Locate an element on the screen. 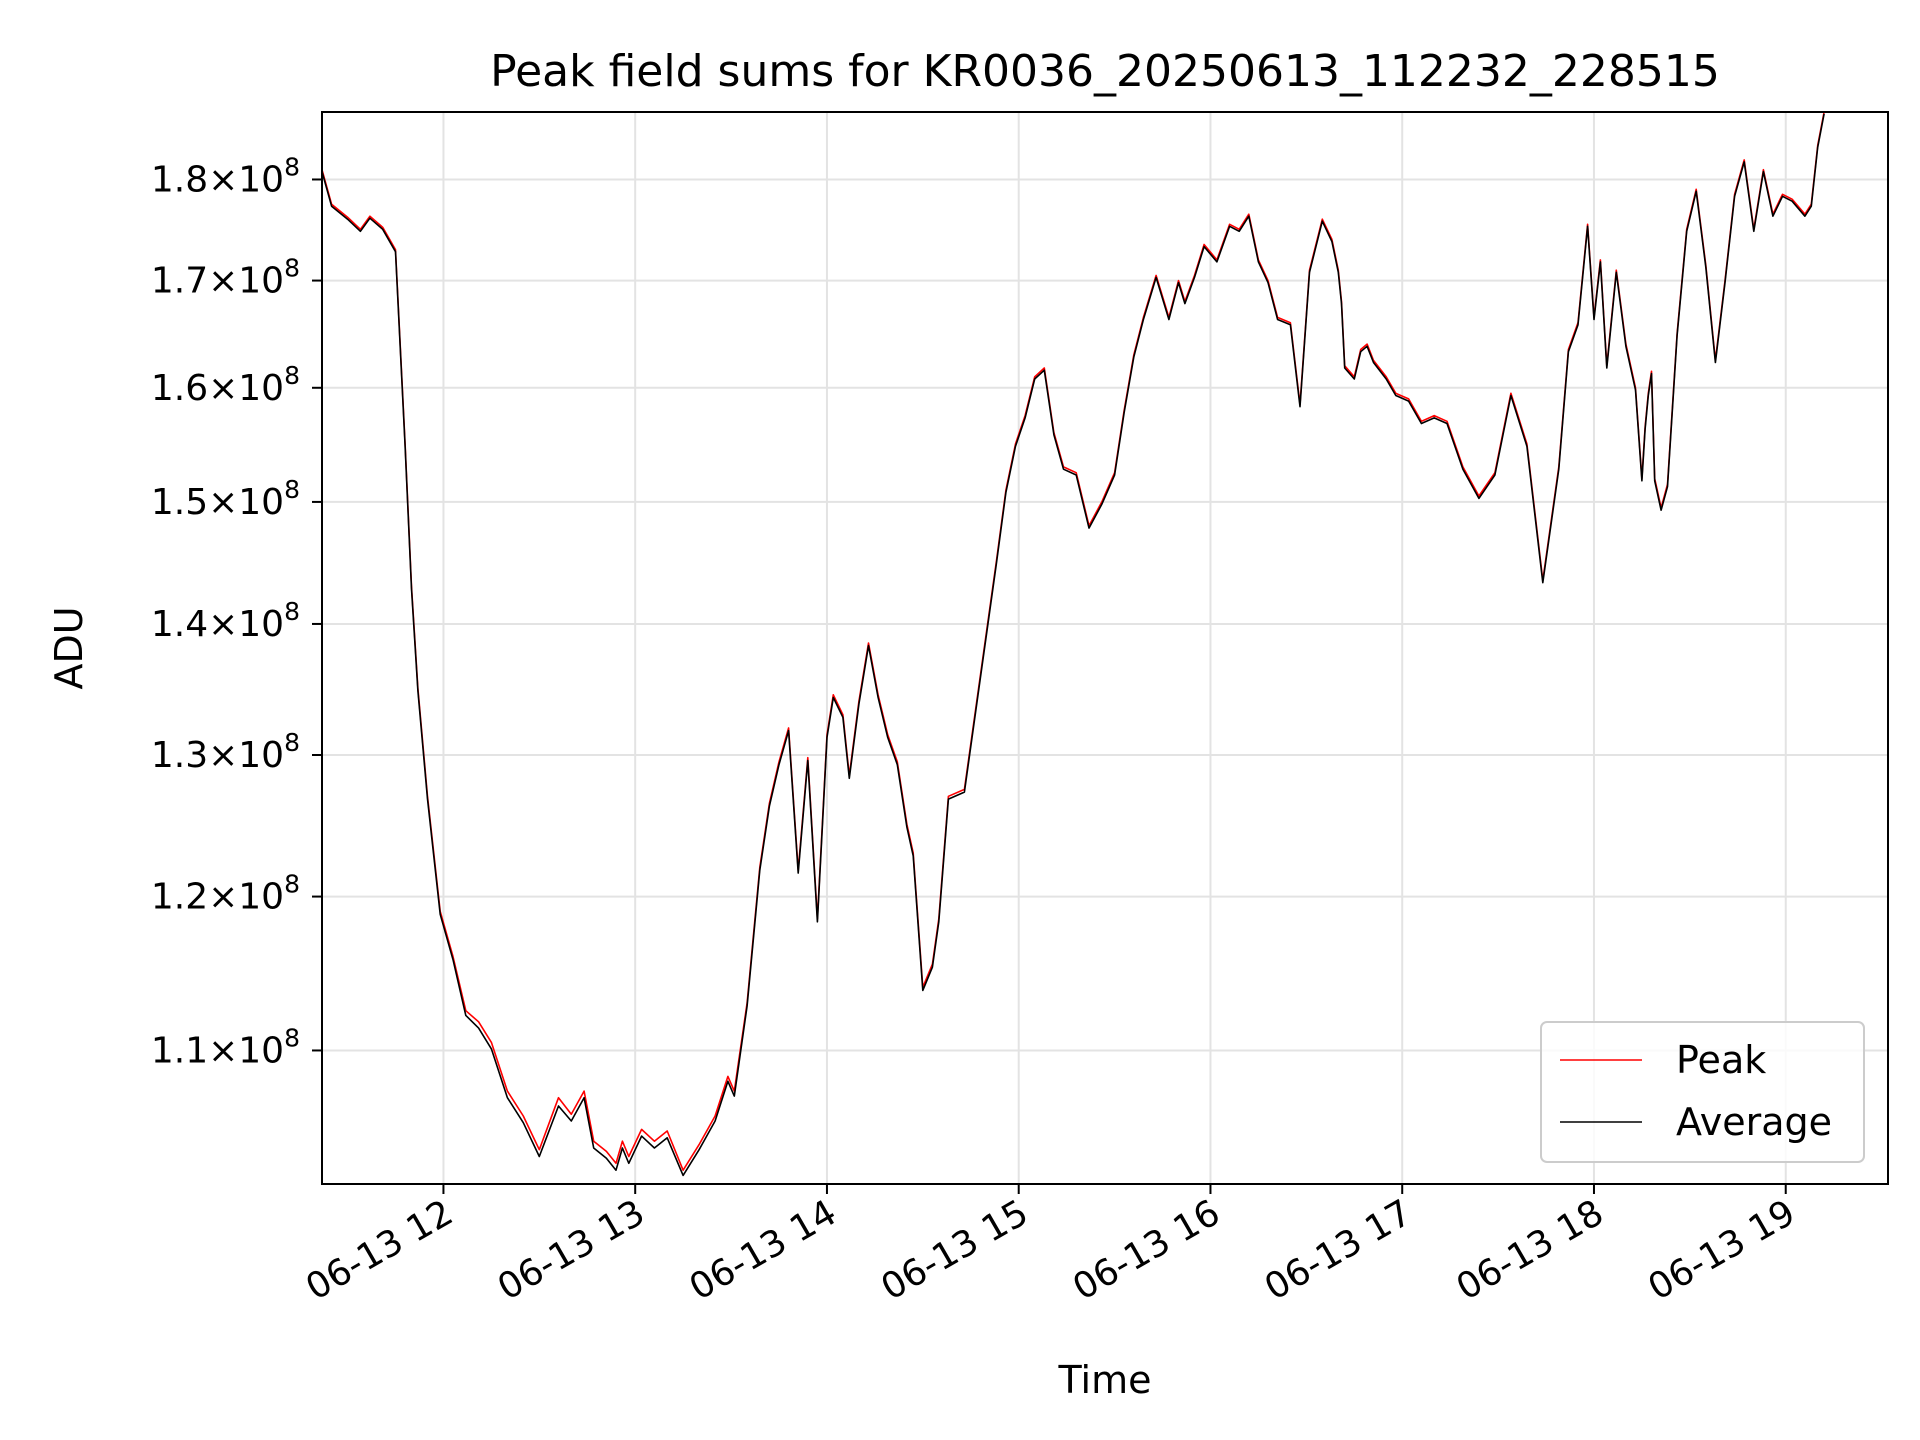  y-tick-mantissa: 1.4 is located at coordinates (179, 624).